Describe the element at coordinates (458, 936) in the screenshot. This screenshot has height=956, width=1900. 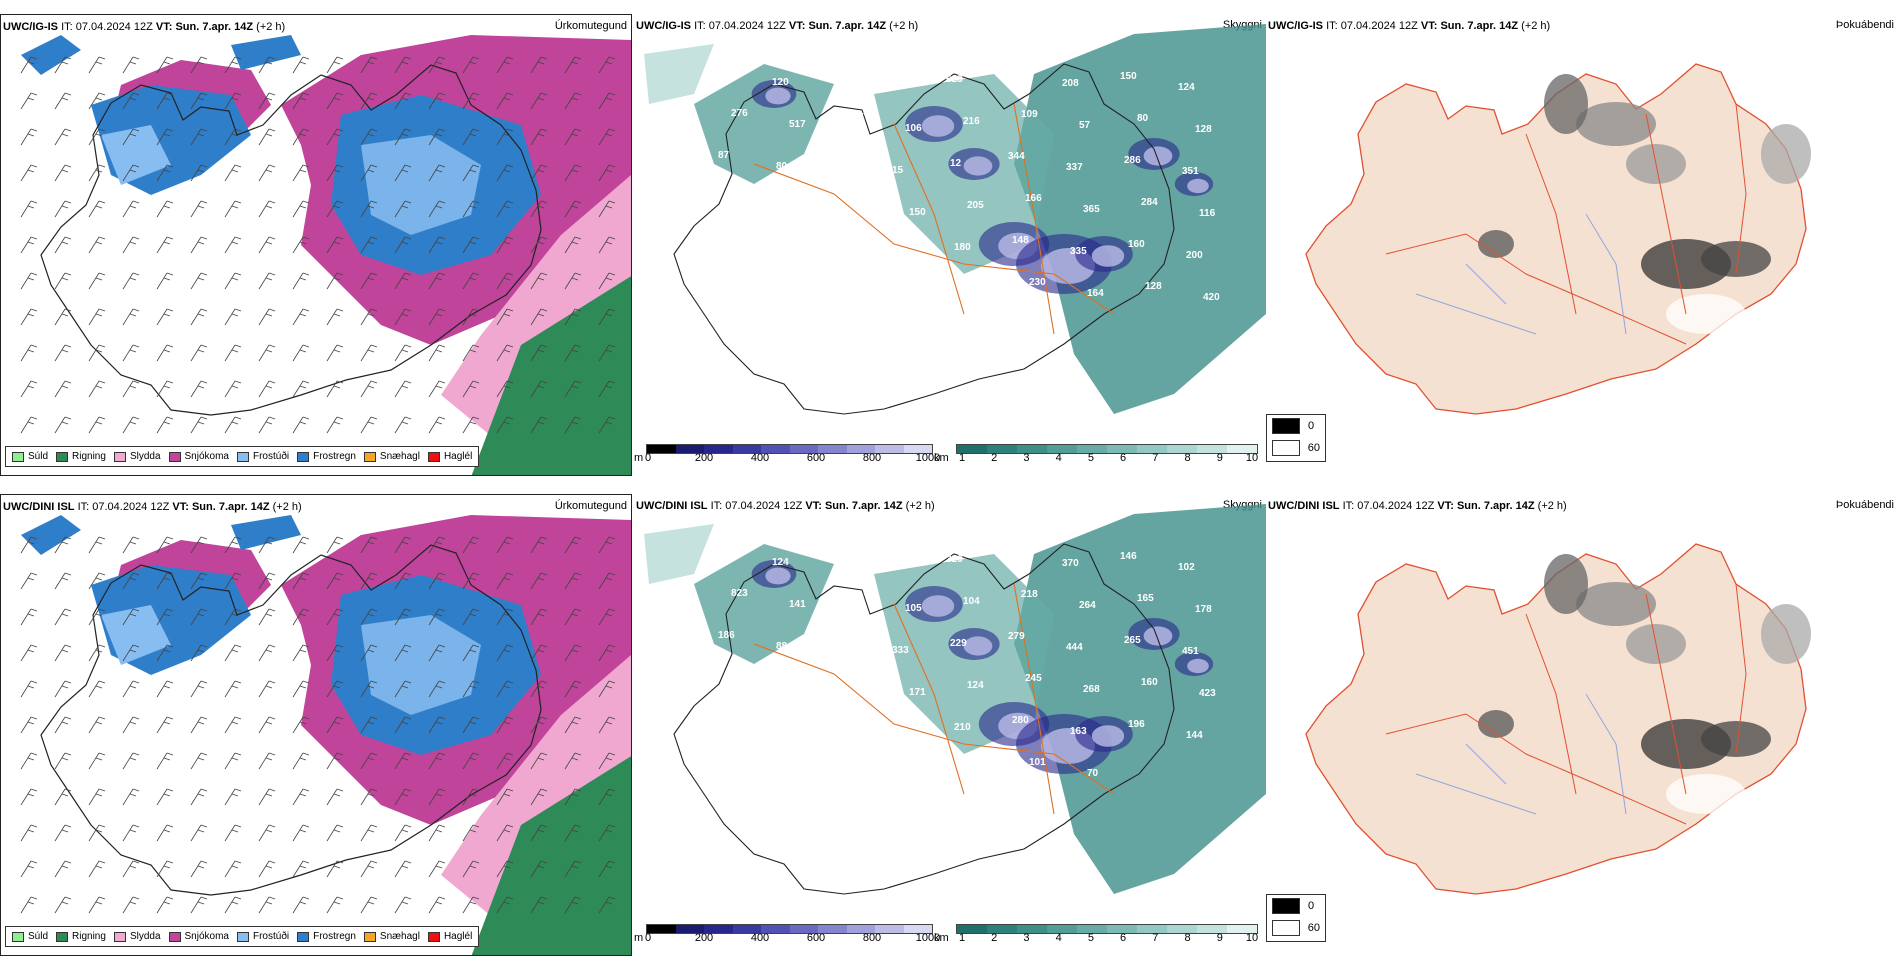
I see `legend-label: Haglél` at that location.